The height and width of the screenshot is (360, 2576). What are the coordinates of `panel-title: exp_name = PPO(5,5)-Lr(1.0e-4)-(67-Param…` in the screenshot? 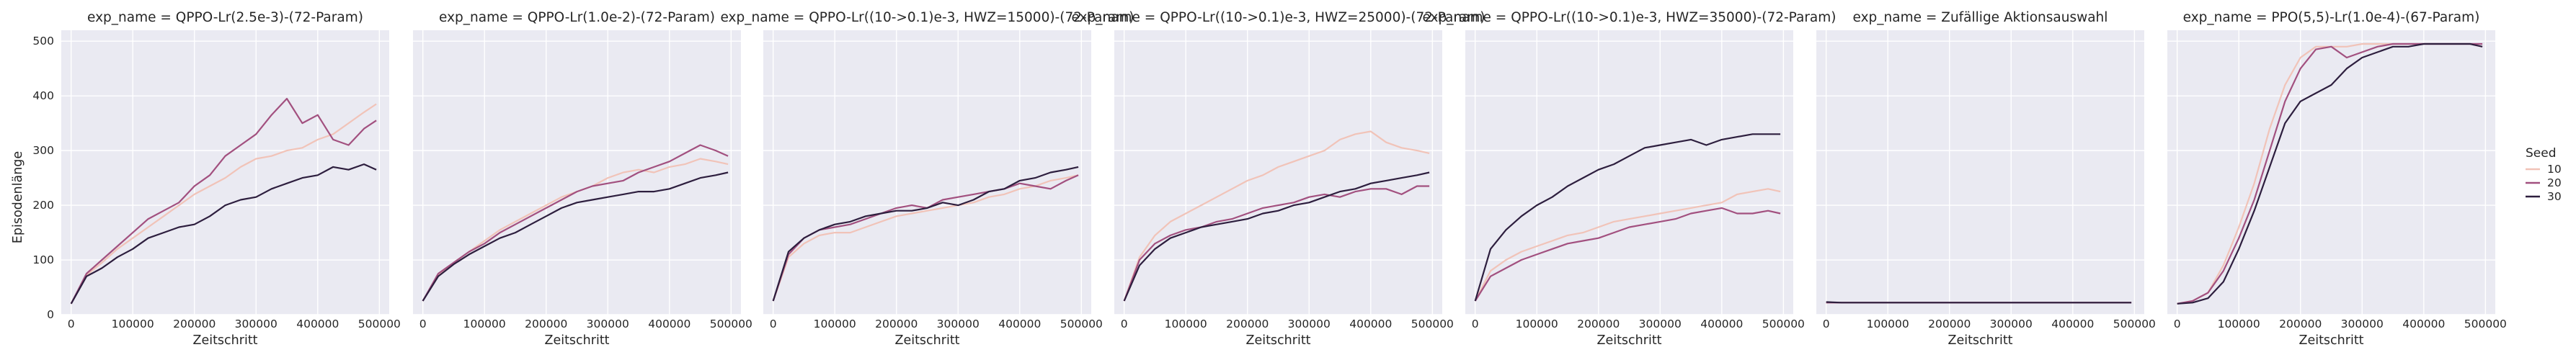 It's located at (2331, 17).